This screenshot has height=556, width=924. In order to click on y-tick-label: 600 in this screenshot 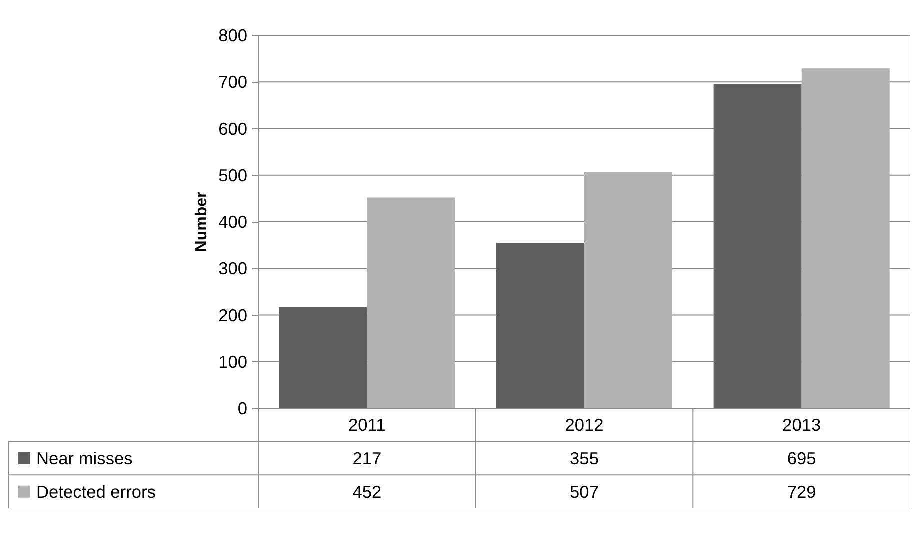, I will do `click(233, 128)`.